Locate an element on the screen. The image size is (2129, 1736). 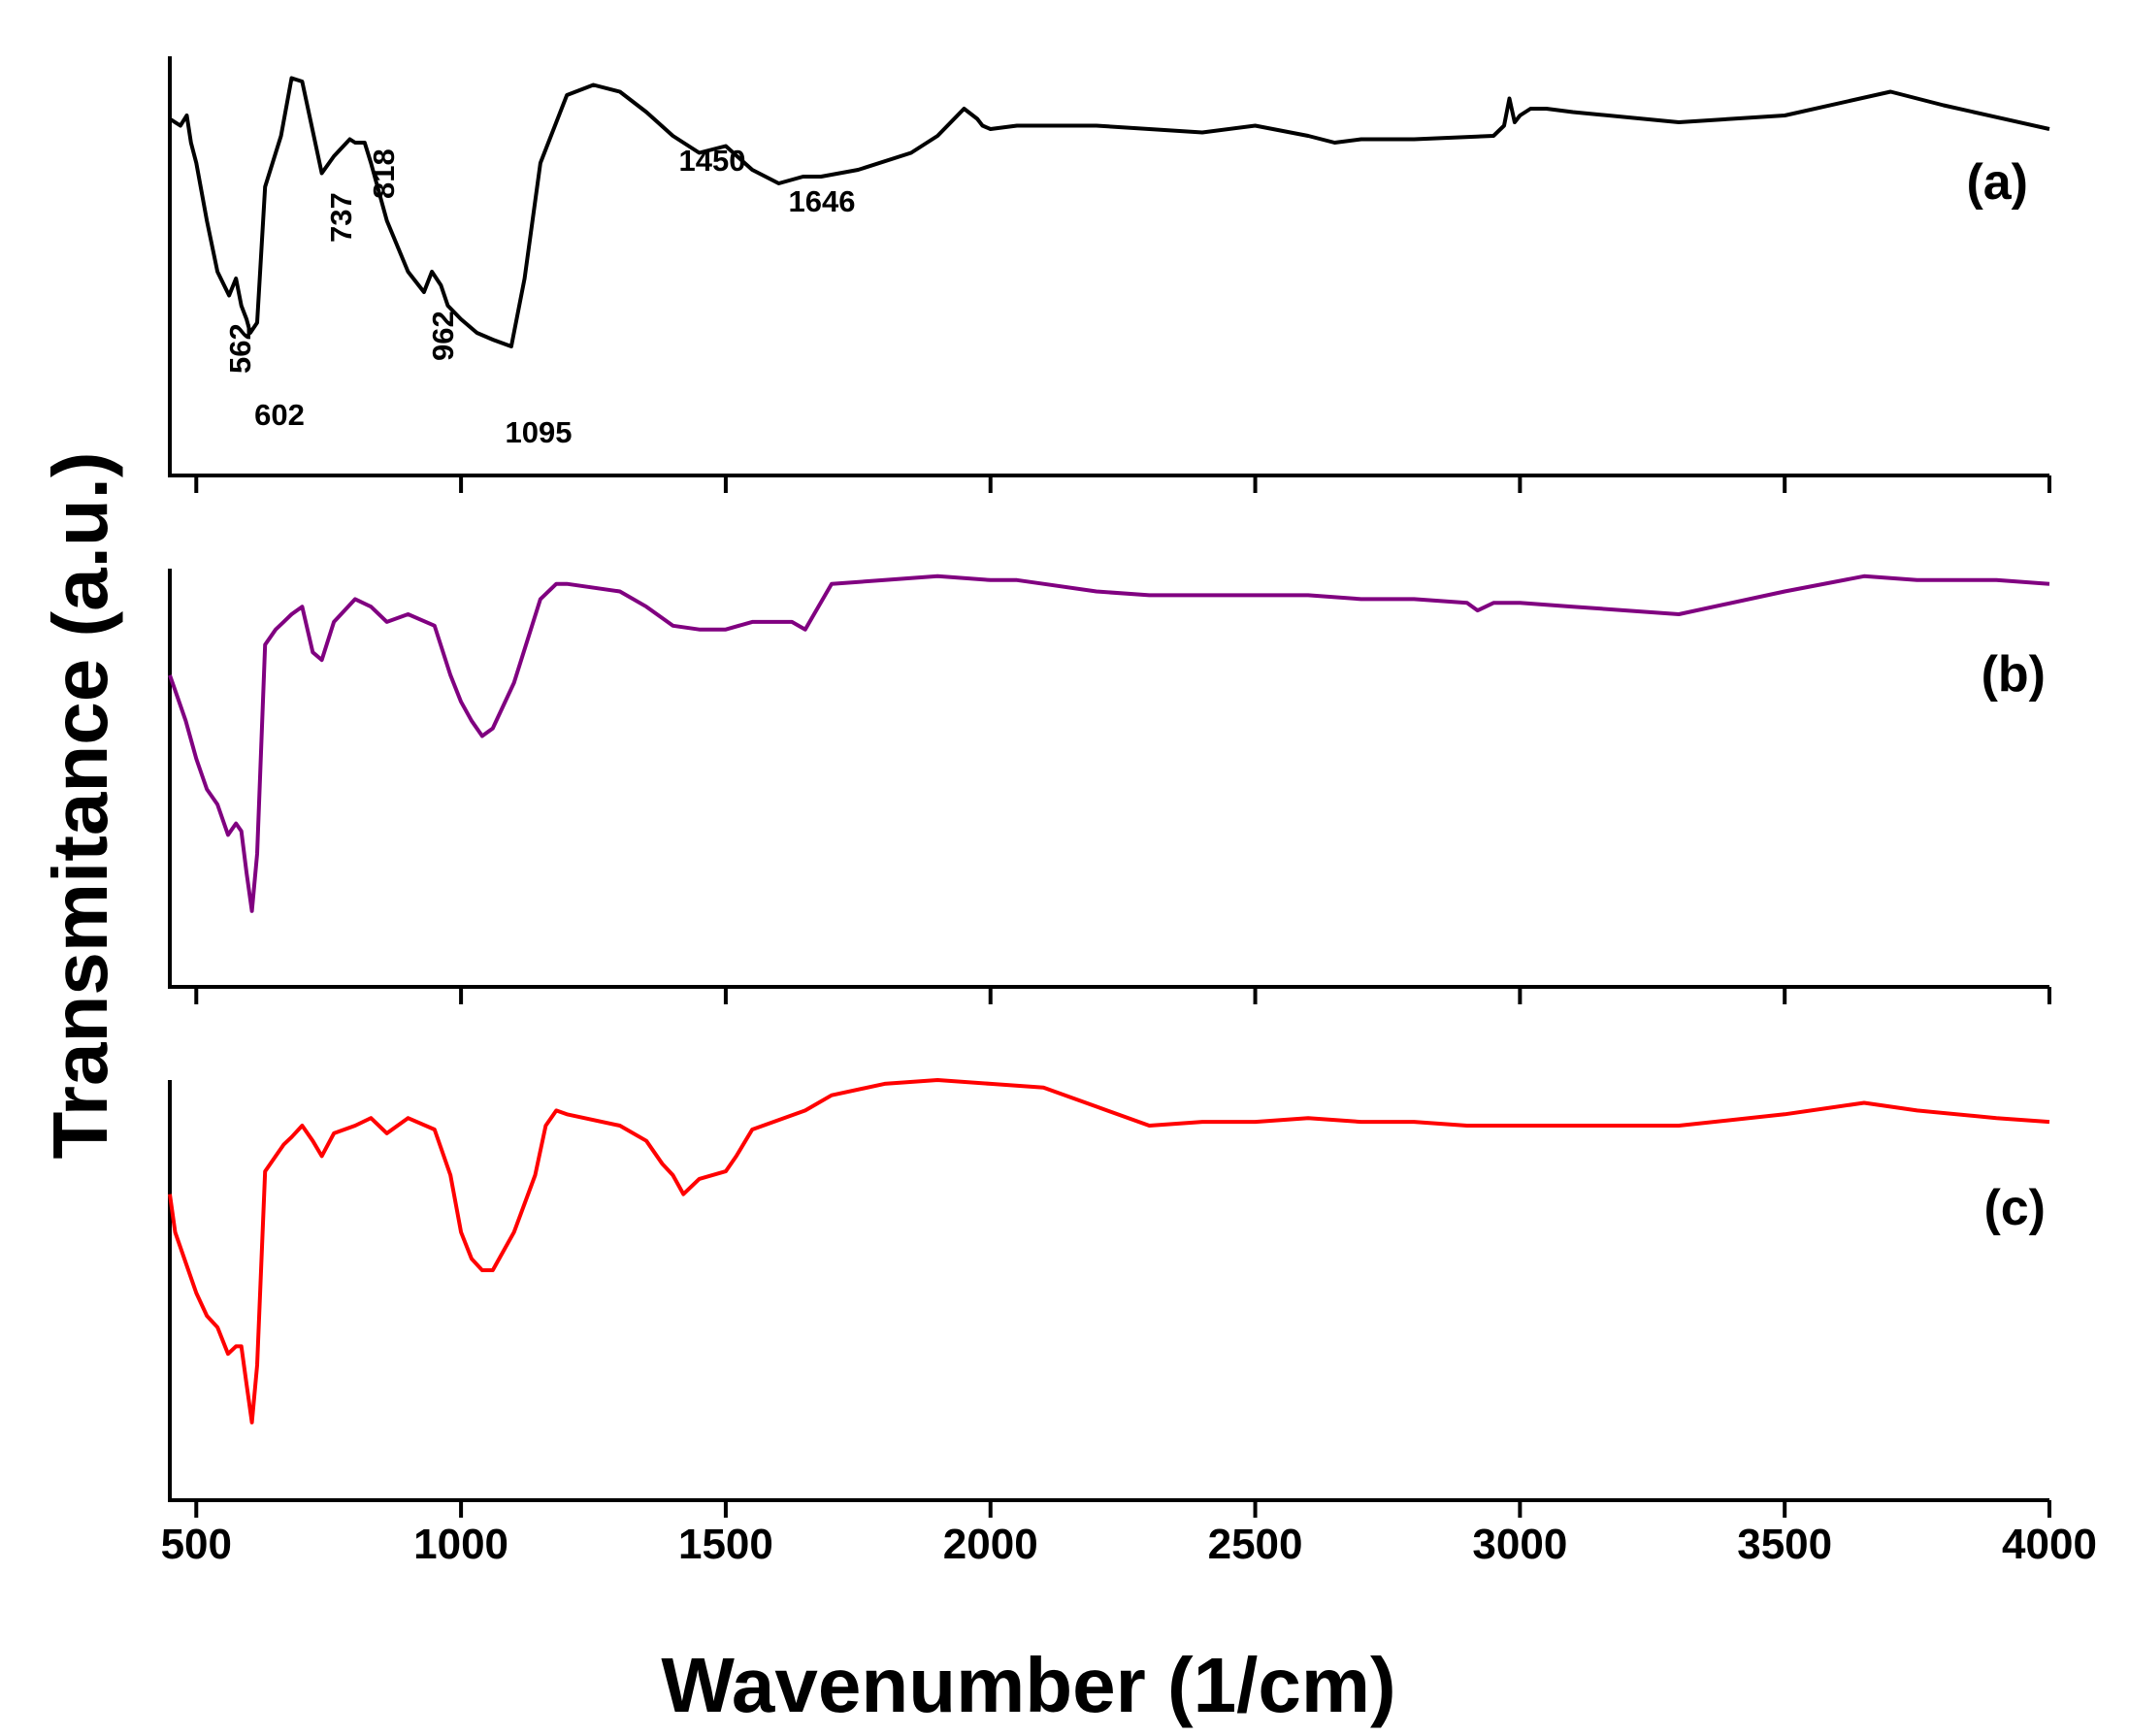
x-tick-label-2000: 2000 is located at coordinates (990, 1544).